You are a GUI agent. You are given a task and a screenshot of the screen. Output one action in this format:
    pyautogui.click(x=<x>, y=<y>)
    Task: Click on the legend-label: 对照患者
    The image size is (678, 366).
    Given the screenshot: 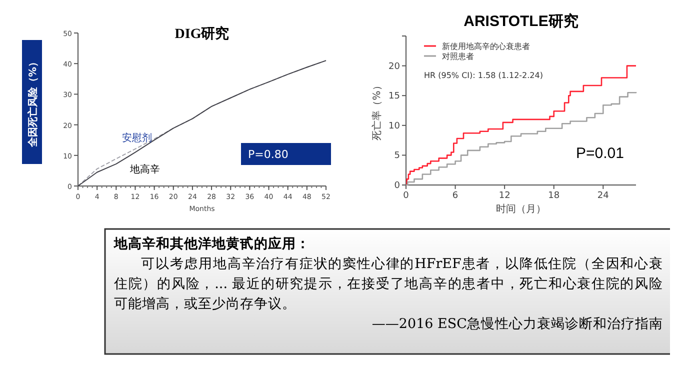 What is the action you would take?
    pyautogui.click(x=458, y=56)
    